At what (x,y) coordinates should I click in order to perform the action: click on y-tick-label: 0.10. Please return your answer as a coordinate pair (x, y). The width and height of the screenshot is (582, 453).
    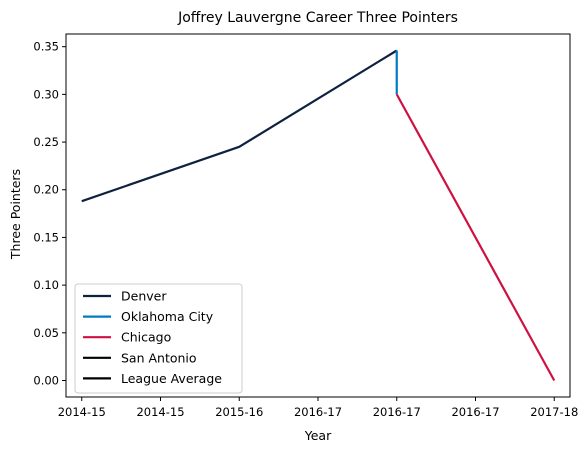
    Looking at the image, I should click on (46, 285).